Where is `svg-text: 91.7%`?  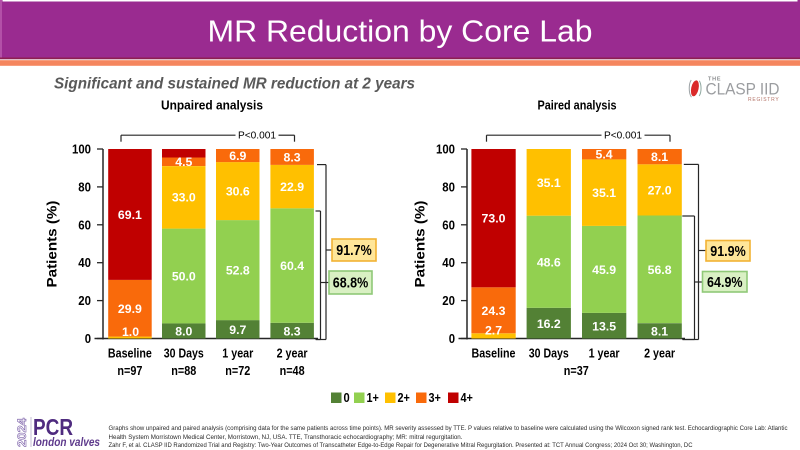 svg-text: 91.7% is located at coordinates (354, 251).